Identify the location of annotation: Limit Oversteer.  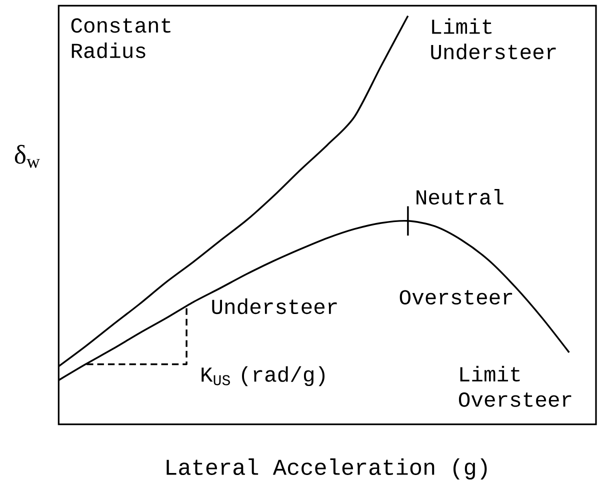
(515, 387).